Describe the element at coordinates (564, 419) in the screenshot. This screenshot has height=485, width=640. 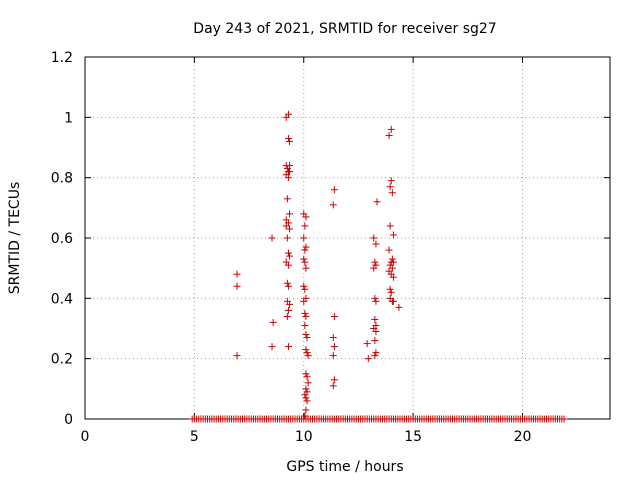
I see `baseline-point` at that location.